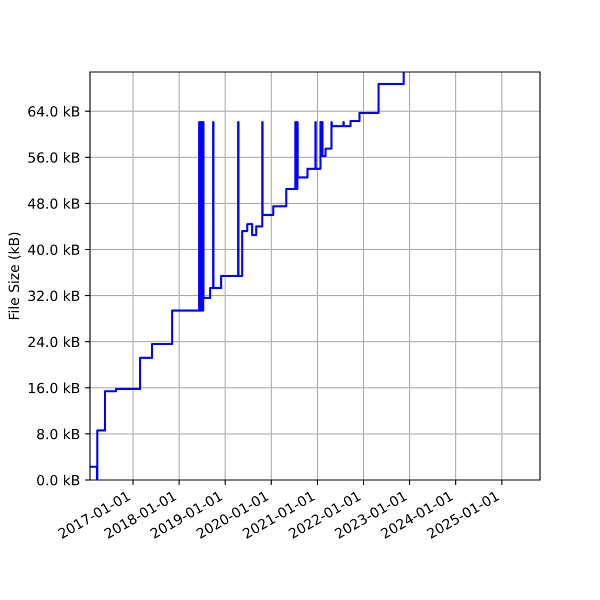  Describe the element at coordinates (58, 480) in the screenshot. I see `y-tick-label: 0.0 kB` at that location.